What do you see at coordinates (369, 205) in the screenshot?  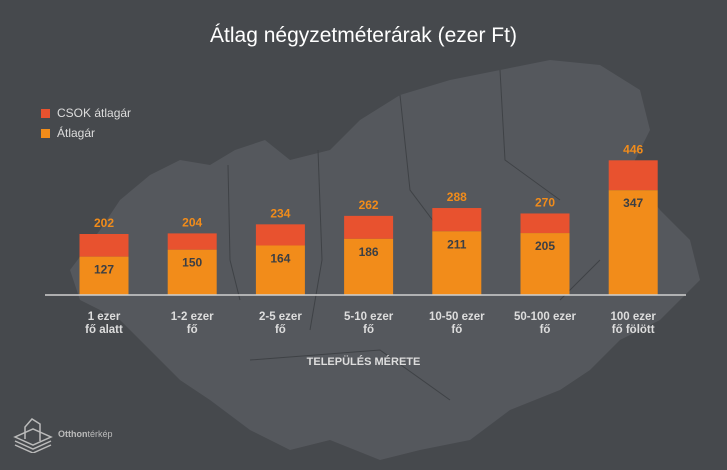 I see `data-label-csok: 262` at bounding box center [369, 205].